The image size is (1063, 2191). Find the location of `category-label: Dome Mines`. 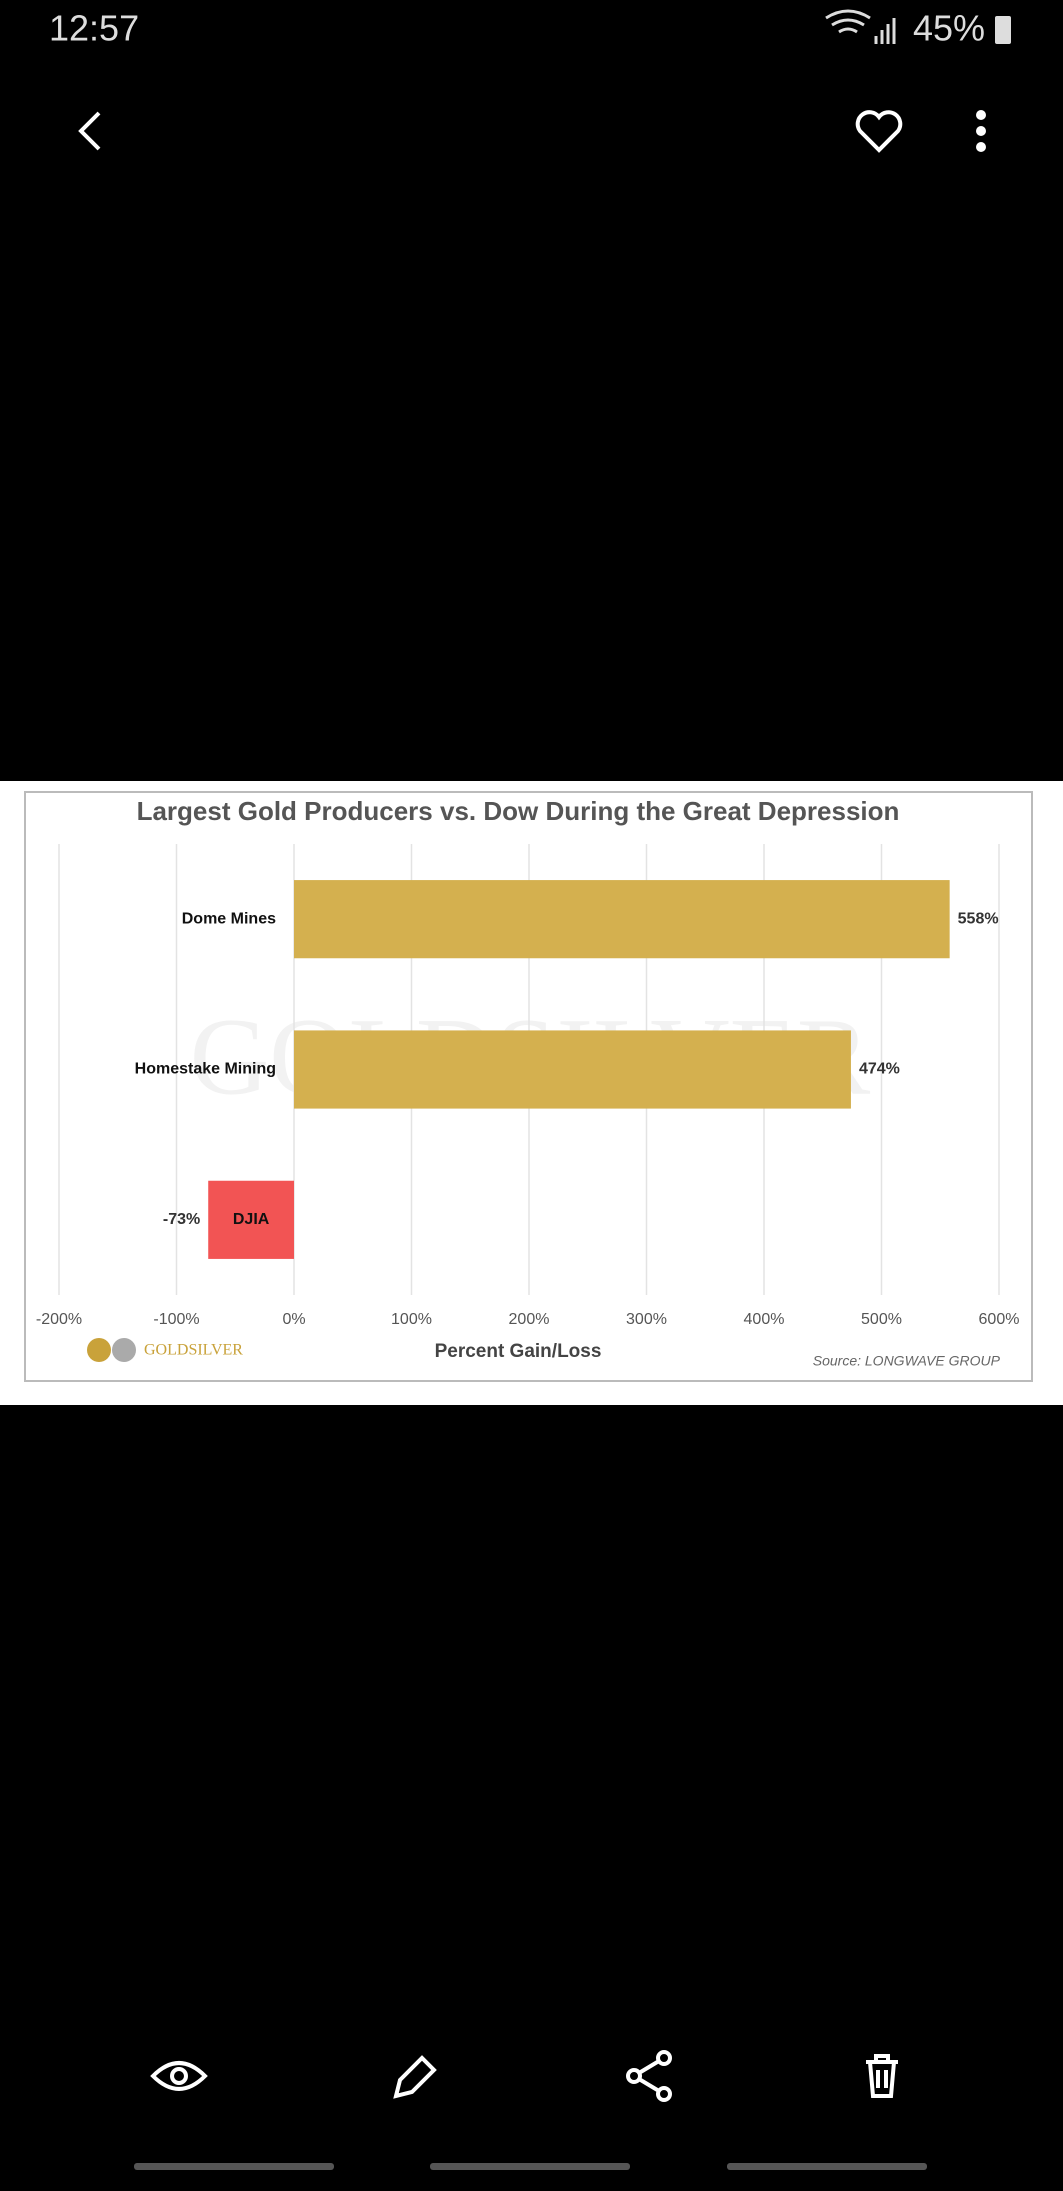

category-label: Dome Mines is located at coordinates (229, 918).